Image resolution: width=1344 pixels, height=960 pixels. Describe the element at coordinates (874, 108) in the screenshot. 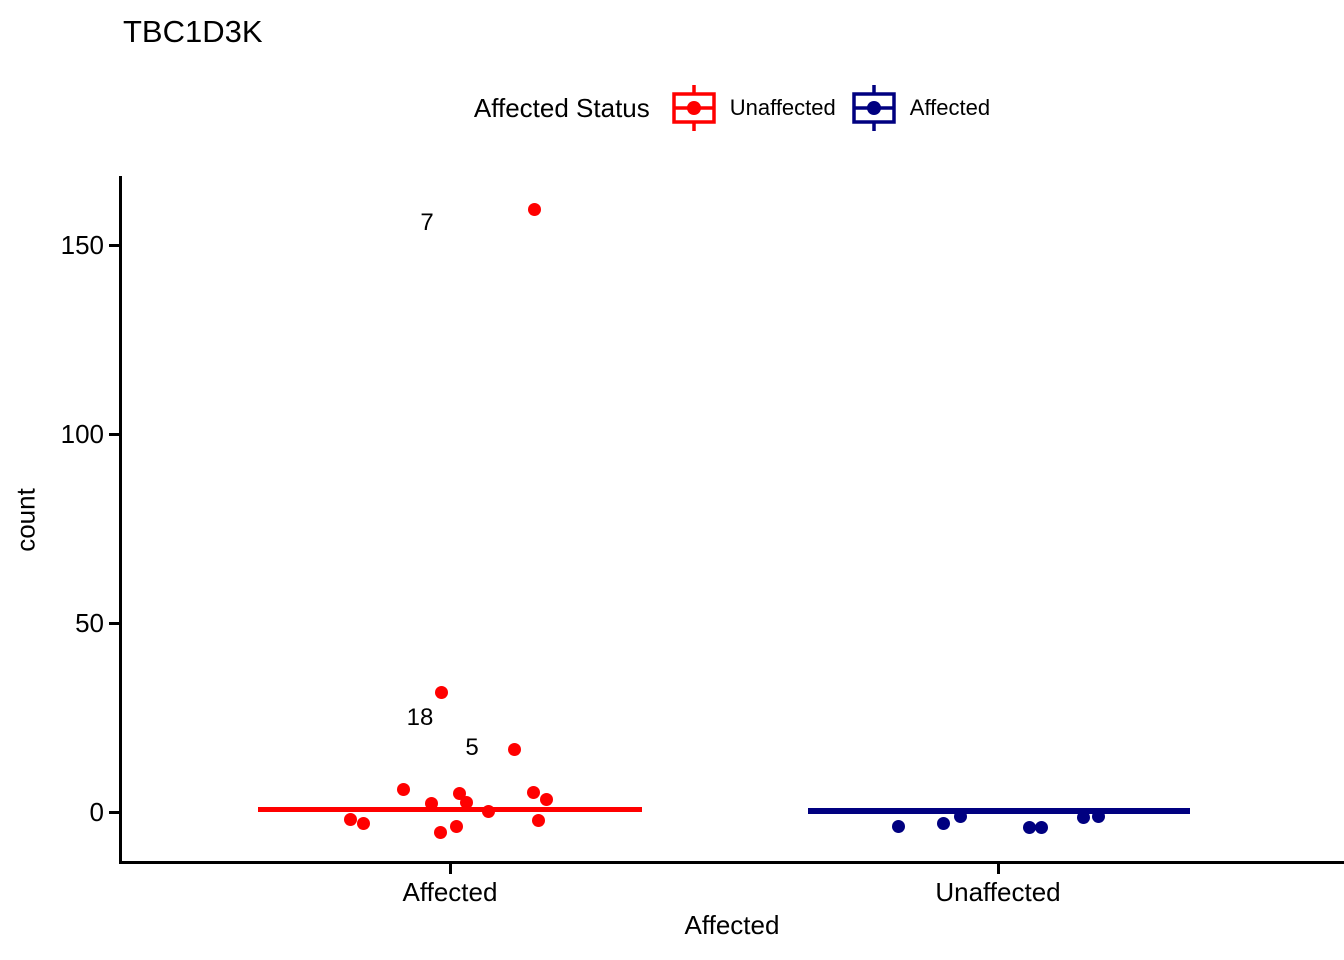

I see `boxplot-key-navy-icon` at that location.